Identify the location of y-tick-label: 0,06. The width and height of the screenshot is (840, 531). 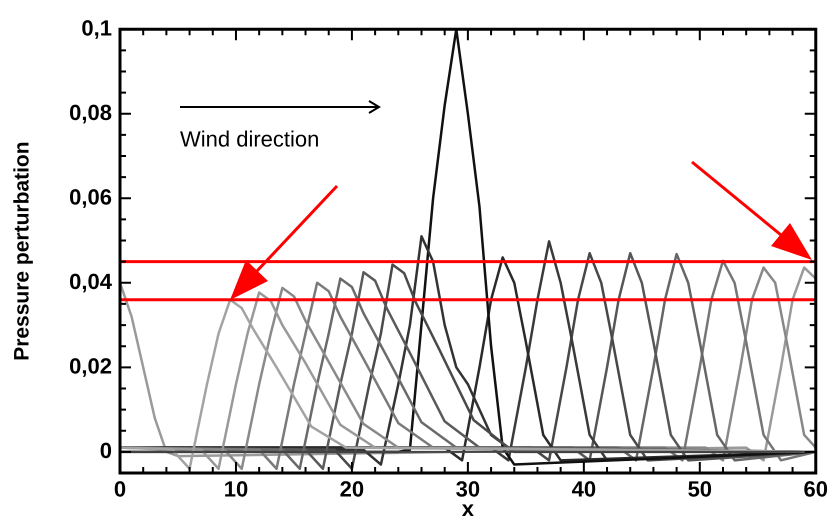
(90, 197).